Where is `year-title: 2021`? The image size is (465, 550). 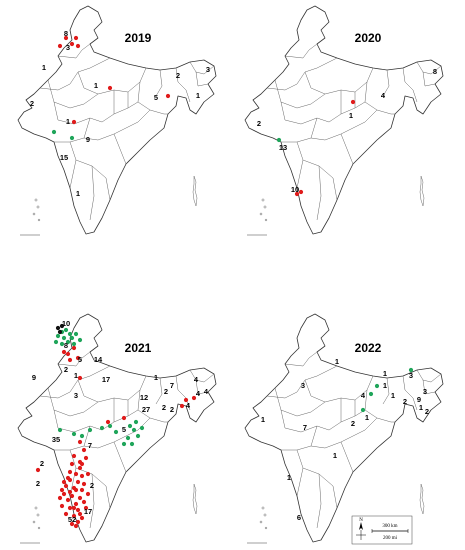 year-title: 2021 is located at coordinates (138, 348).